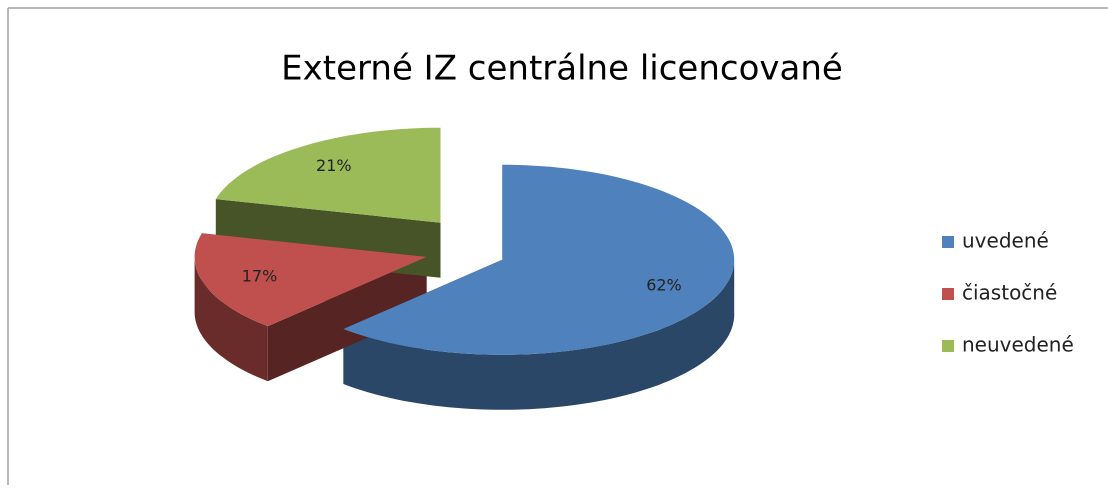  What do you see at coordinates (562, 69) in the screenshot?
I see `chart-title: Externé IZ centrálne licencované` at bounding box center [562, 69].